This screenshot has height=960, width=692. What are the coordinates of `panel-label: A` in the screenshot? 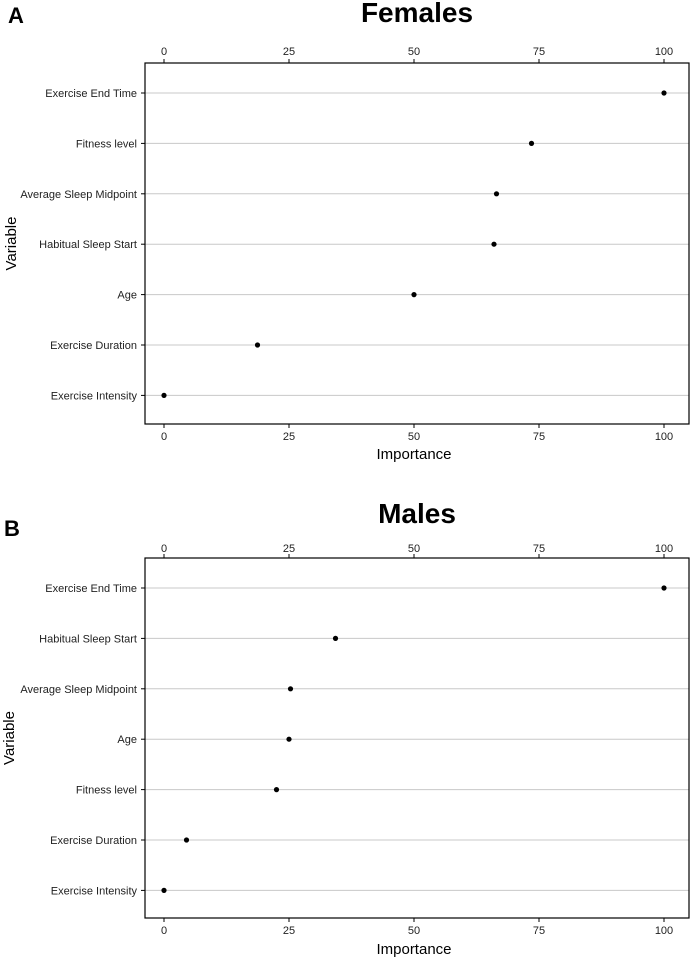 It's located at (16, 15).